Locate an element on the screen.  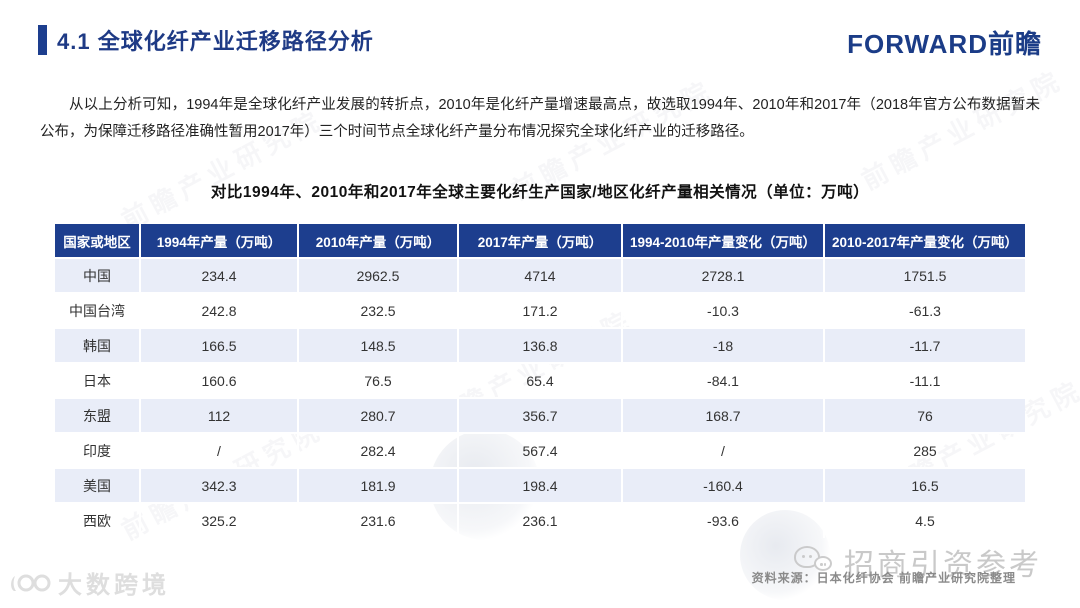
table-row: 东盟 112 280.7 356.7 168.7 76 is located at coordinates (540, 415).